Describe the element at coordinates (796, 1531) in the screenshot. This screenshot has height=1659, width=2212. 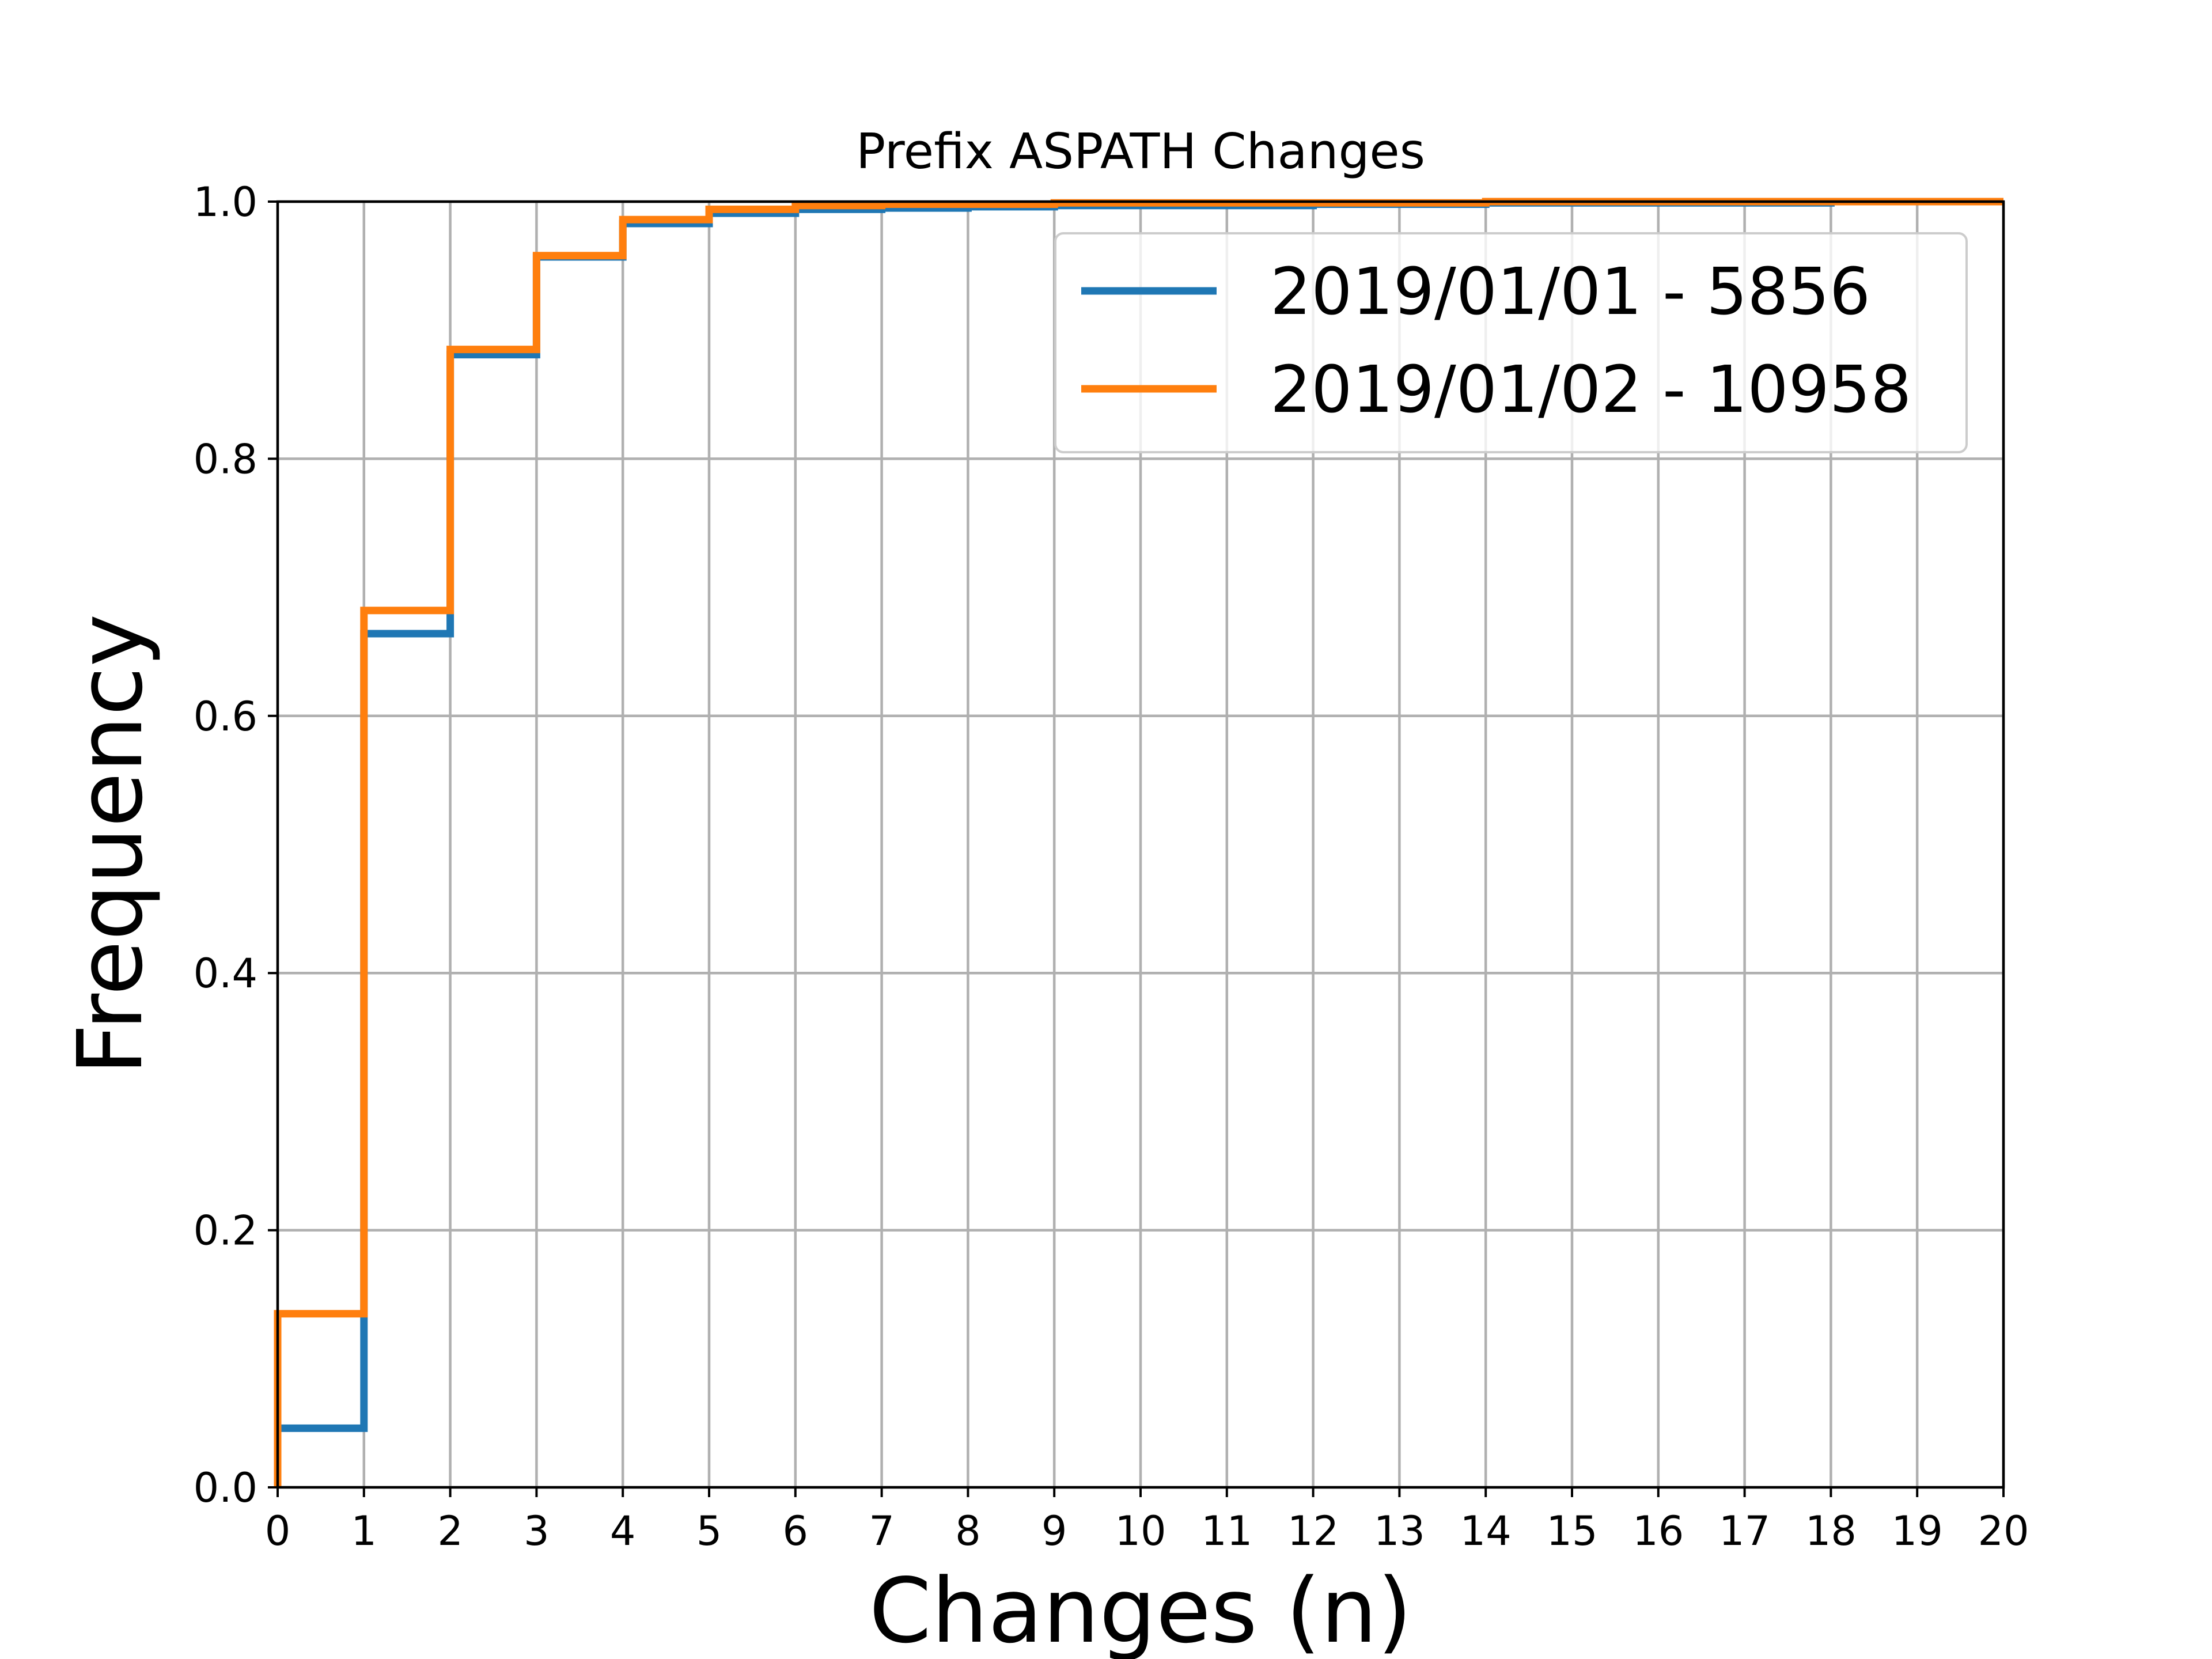
I see `x-tick-label: 6` at that location.